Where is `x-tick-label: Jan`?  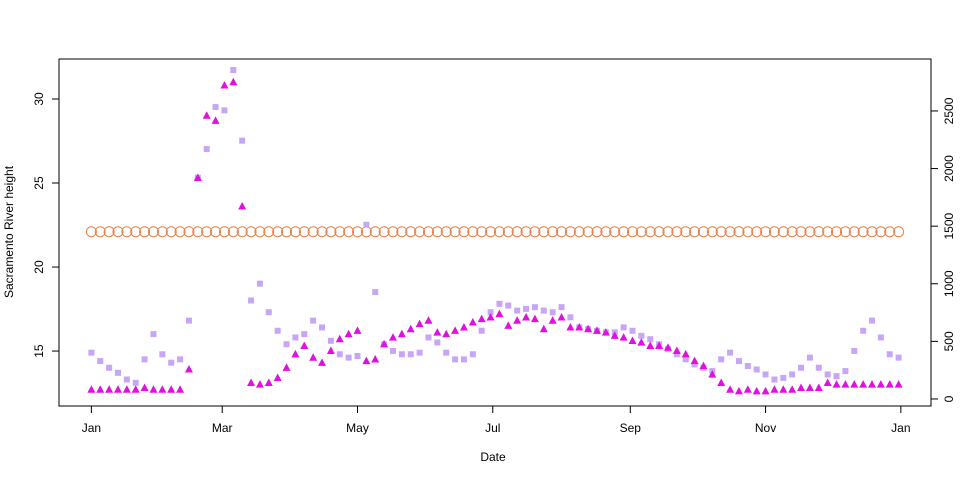 x-tick-label: Jan is located at coordinates (91, 428).